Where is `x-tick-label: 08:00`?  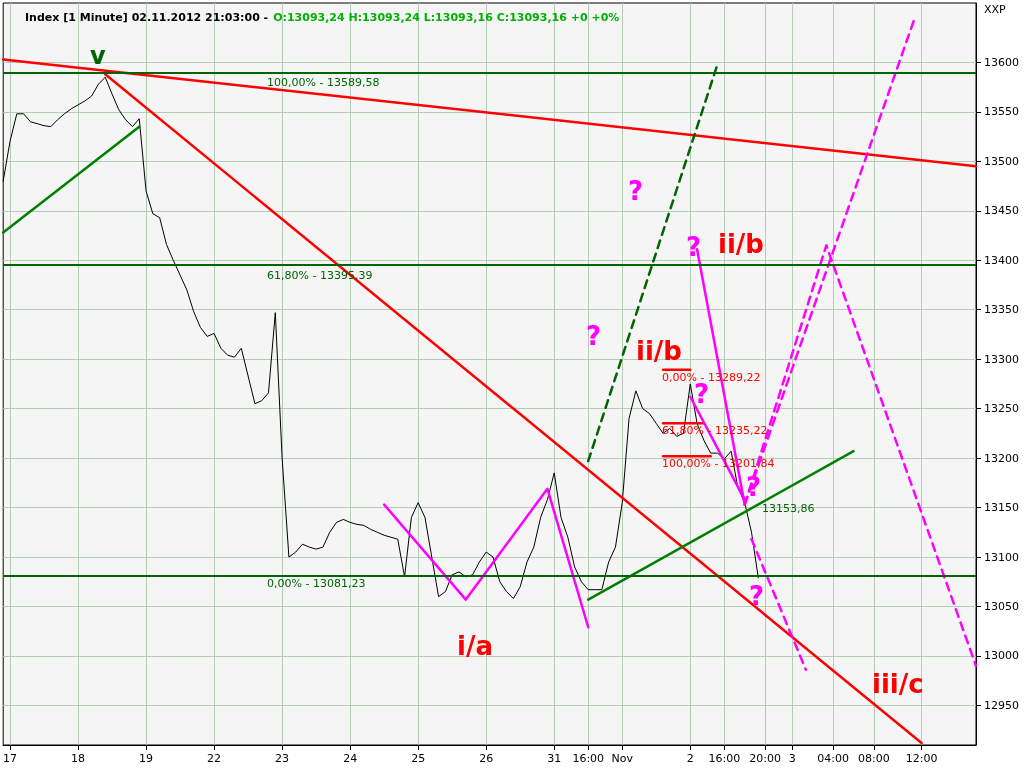
x-tick-label: 08:00 is located at coordinates (874, 758).